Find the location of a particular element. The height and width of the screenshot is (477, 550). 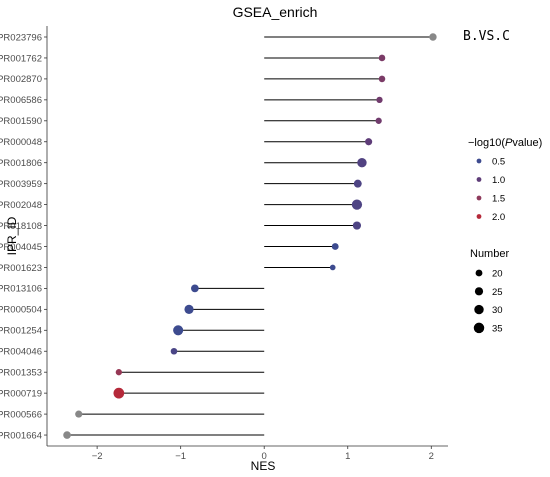

lollipop-IPR001664 is located at coordinates (164, 435).